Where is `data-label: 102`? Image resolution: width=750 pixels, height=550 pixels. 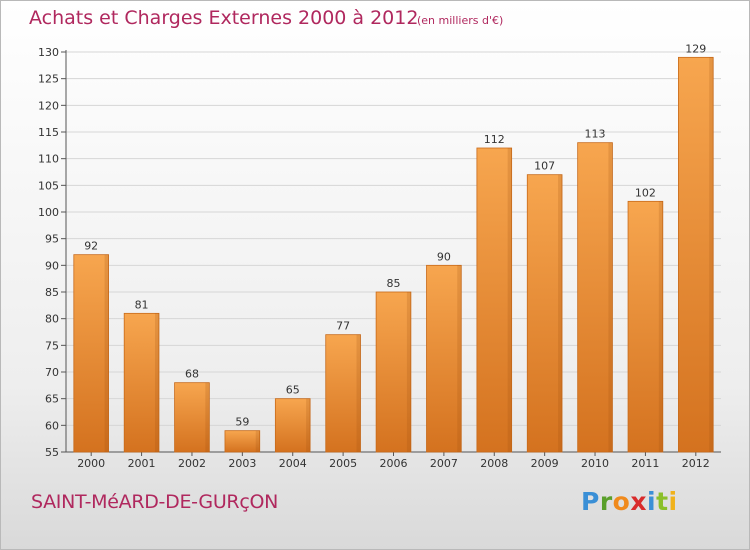
data-label: 102 is located at coordinates (645, 192).